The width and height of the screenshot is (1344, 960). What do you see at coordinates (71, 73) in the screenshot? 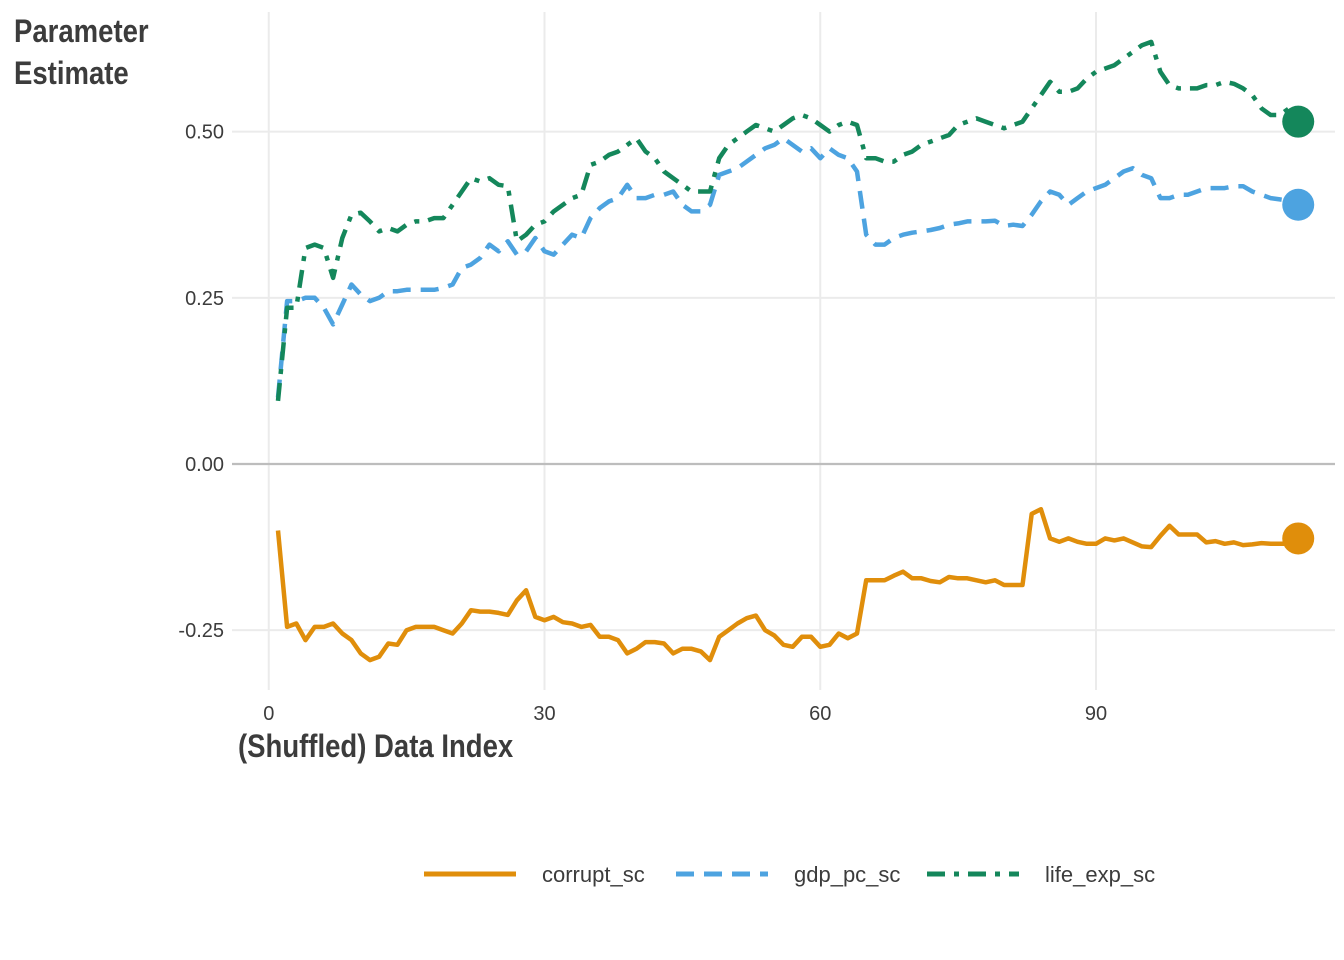
I see `y-axis-title-line-2: Estimate` at bounding box center [71, 73].